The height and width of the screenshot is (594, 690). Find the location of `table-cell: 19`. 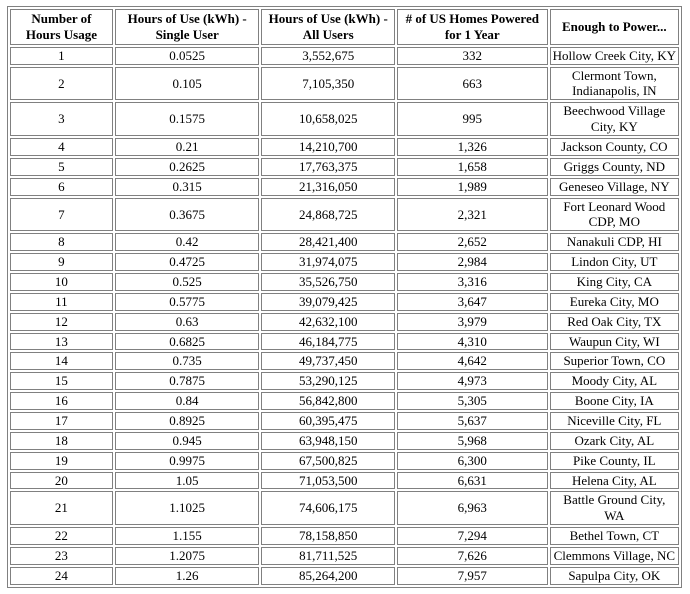

table-cell: 19 is located at coordinates (61, 460).